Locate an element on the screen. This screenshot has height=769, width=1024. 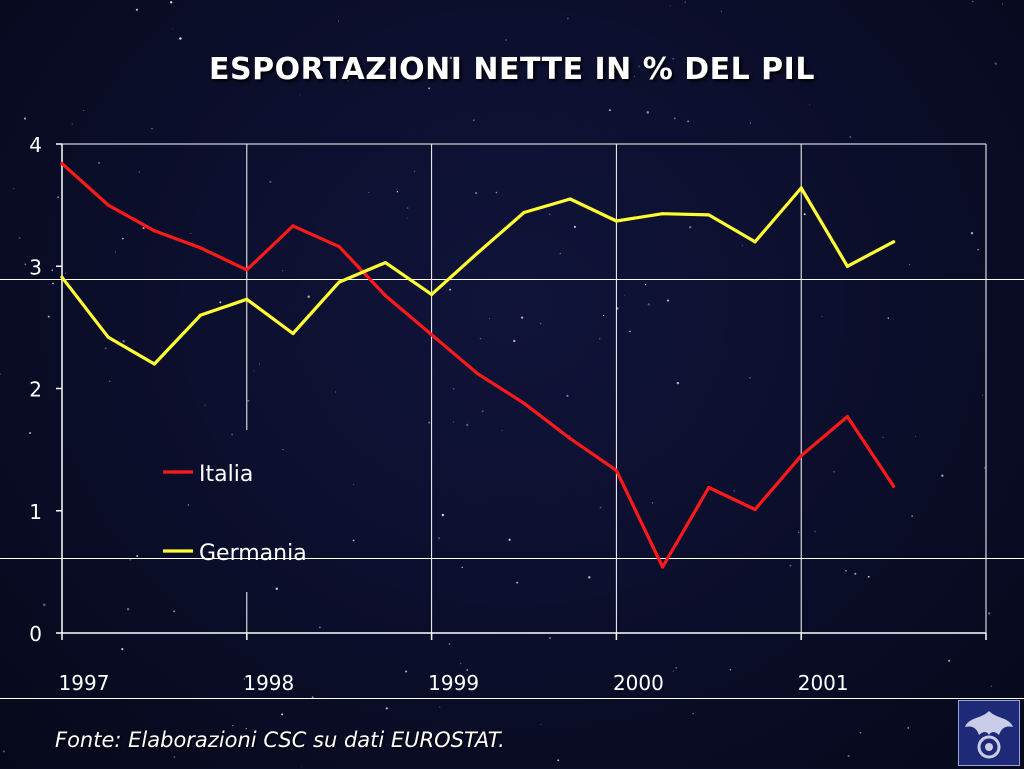
chart-title: ESPORTAZIONI NETTE IN % DEL PIL is located at coordinates (512, 69).